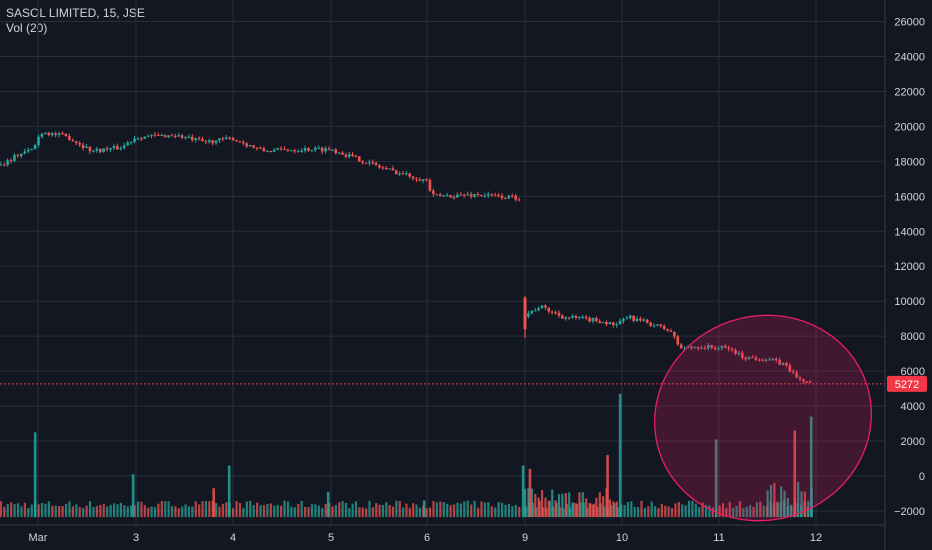 This screenshot has height=550, width=932. What do you see at coordinates (922, 477) in the screenshot?
I see `y-tick-label: 0` at bounding box center [922, 477].